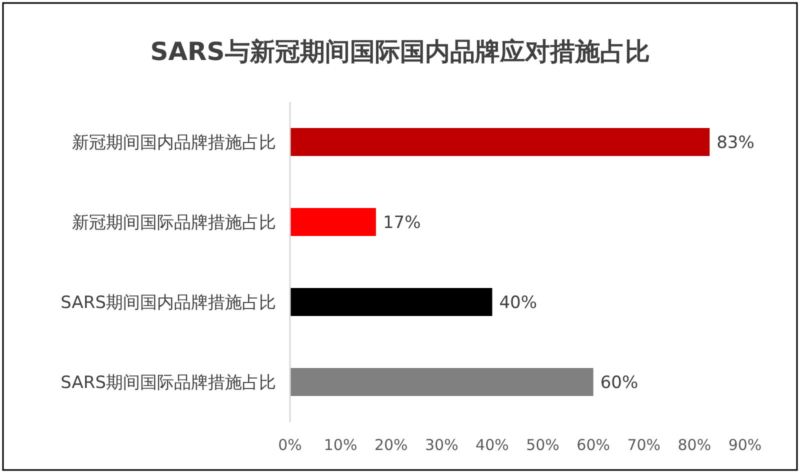 This screenshot has width=800, height=473. Describe the element at coordinates (290, 445) in the screenshot. I see `x-tick-label: 0%` at that location.